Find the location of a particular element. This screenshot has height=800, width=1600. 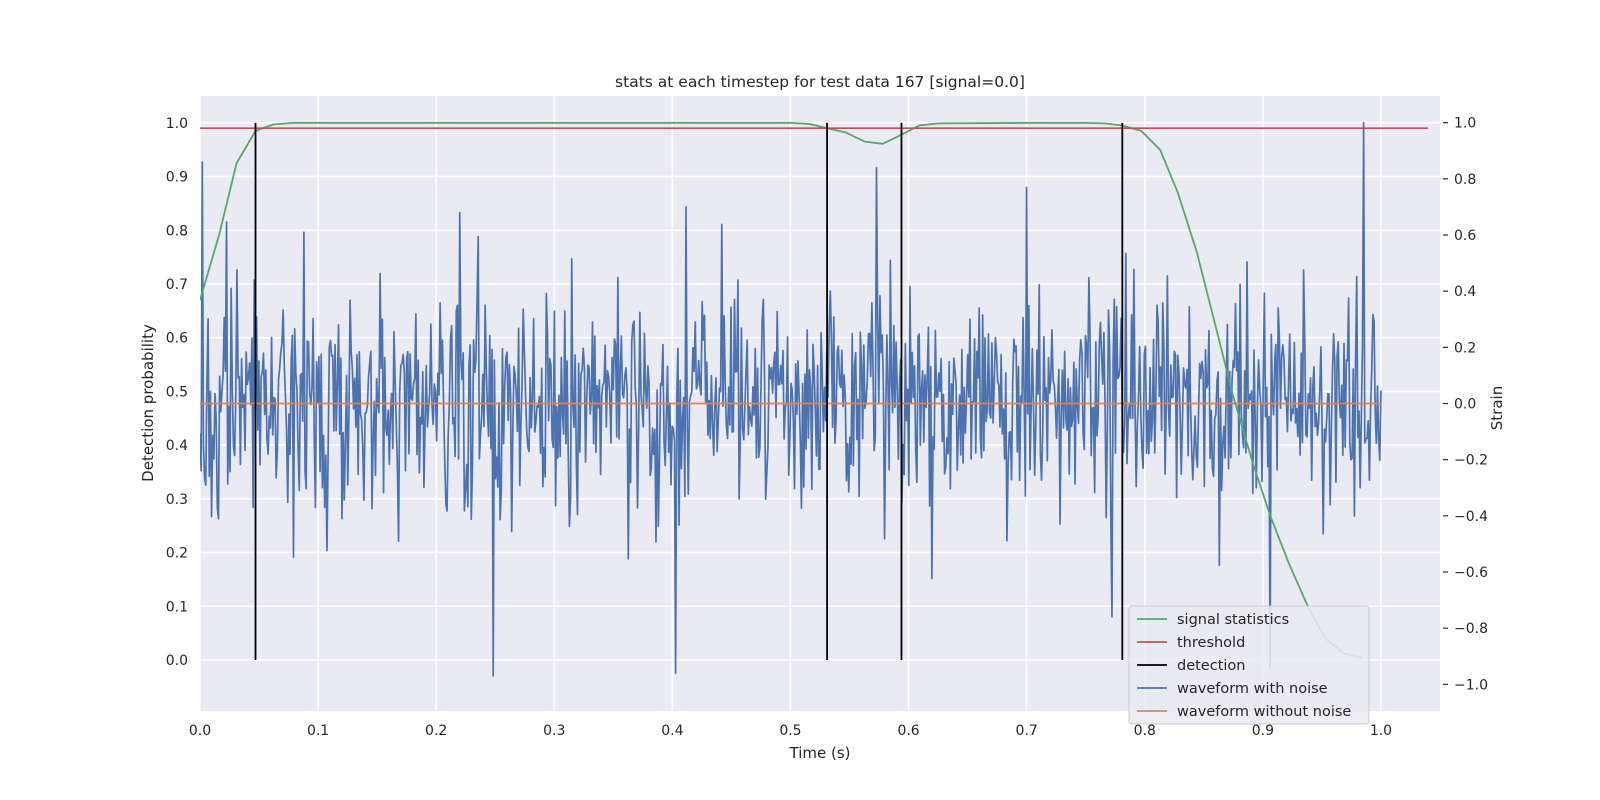

y-right-tick-label: 0.6 is located at coordinates (1465, 236).